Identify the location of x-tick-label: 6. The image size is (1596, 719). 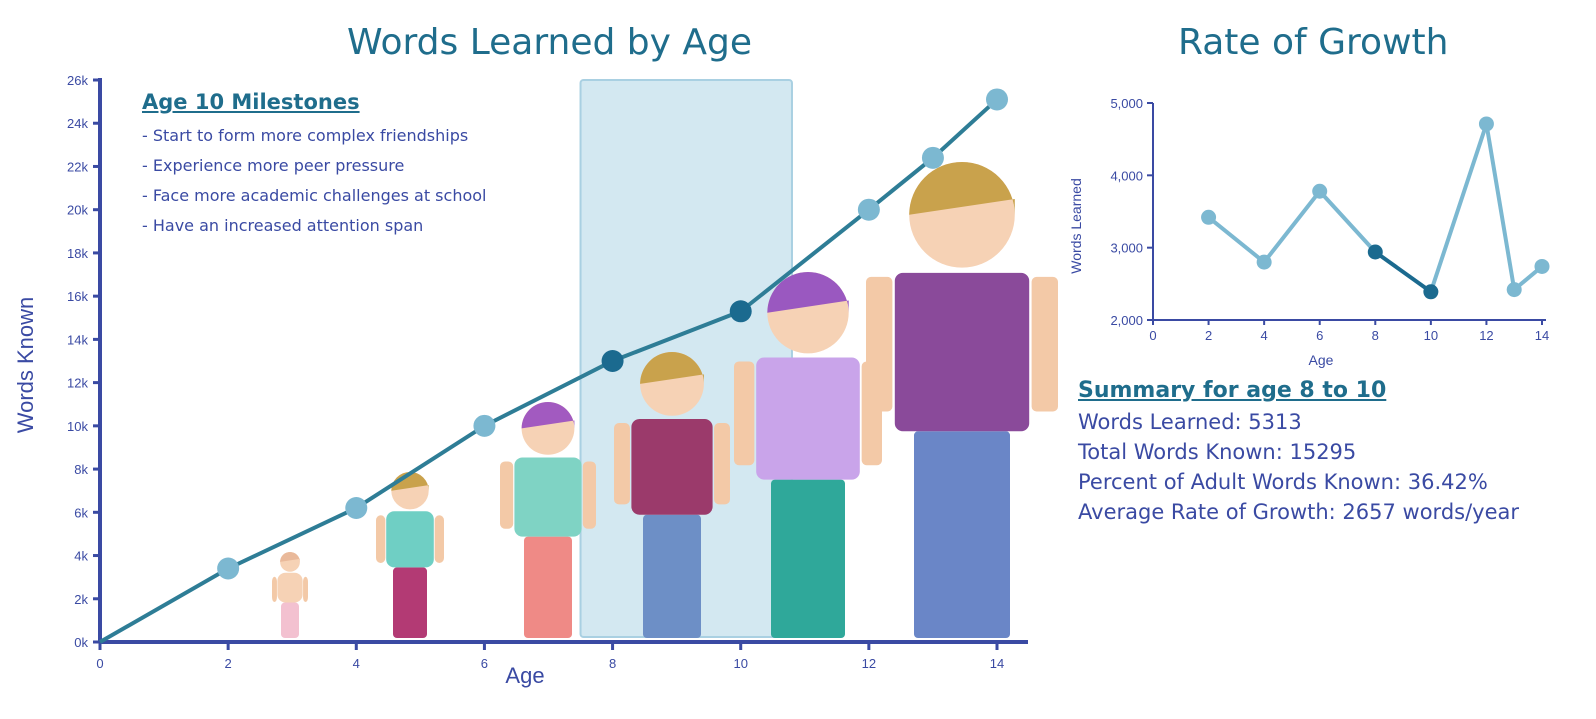
(484, 663).